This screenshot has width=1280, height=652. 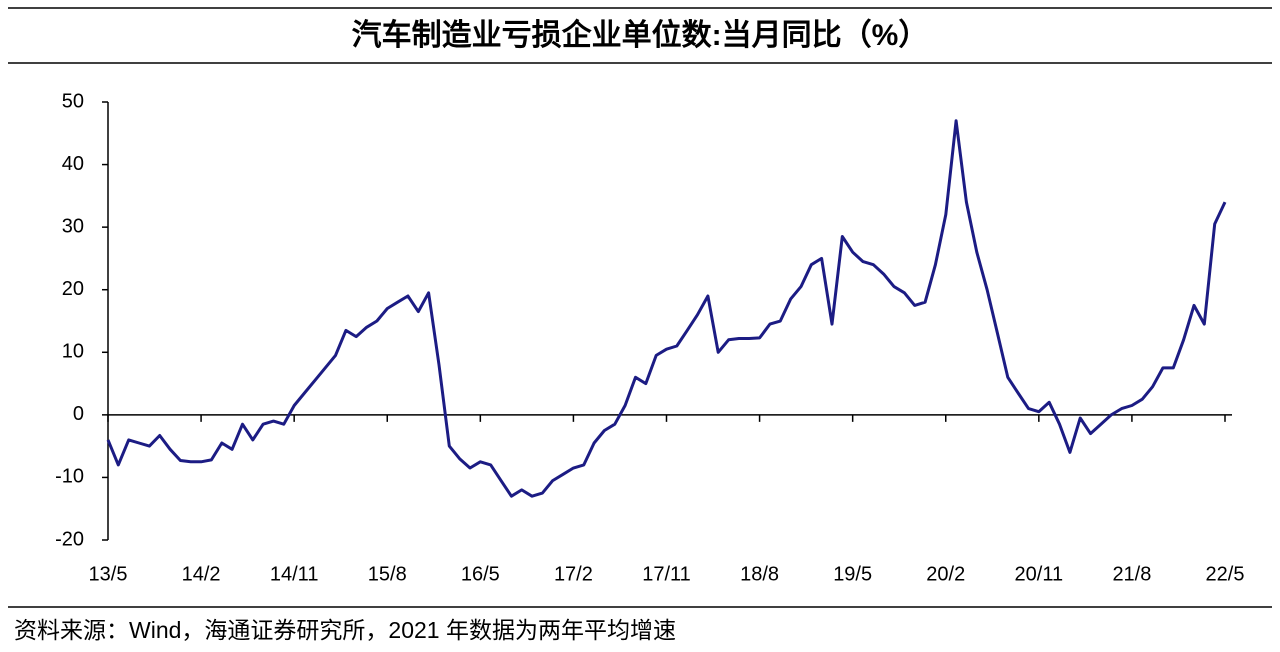 I want to click on y-tick-label: 40, so click(x=73, y=164).